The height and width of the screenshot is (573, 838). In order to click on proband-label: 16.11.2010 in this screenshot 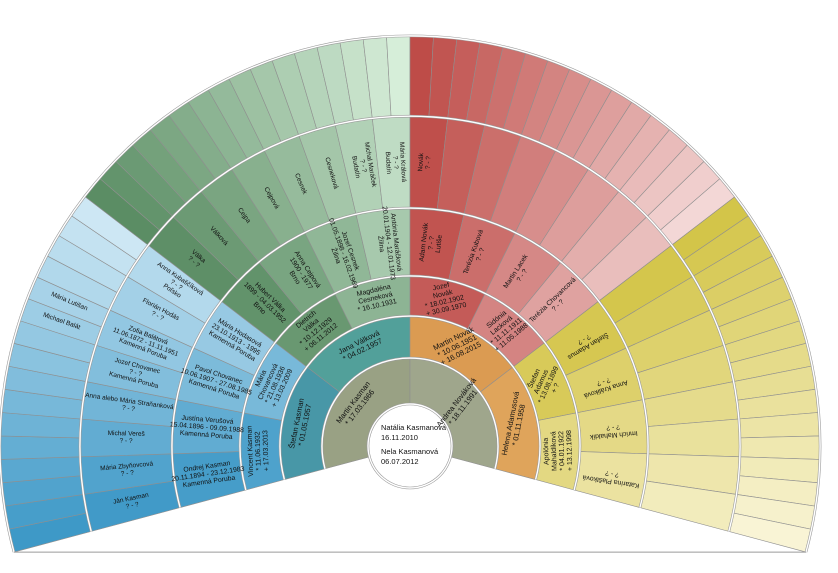, I will do `click(399, 437)`.